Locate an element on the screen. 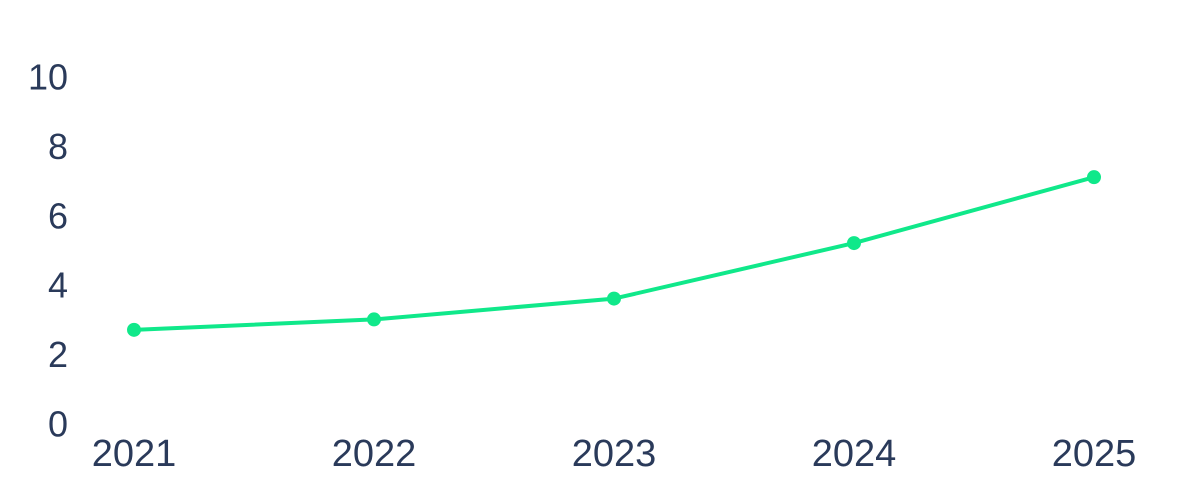  x-tick-label: 2024 is located at coordinates (854, 454).